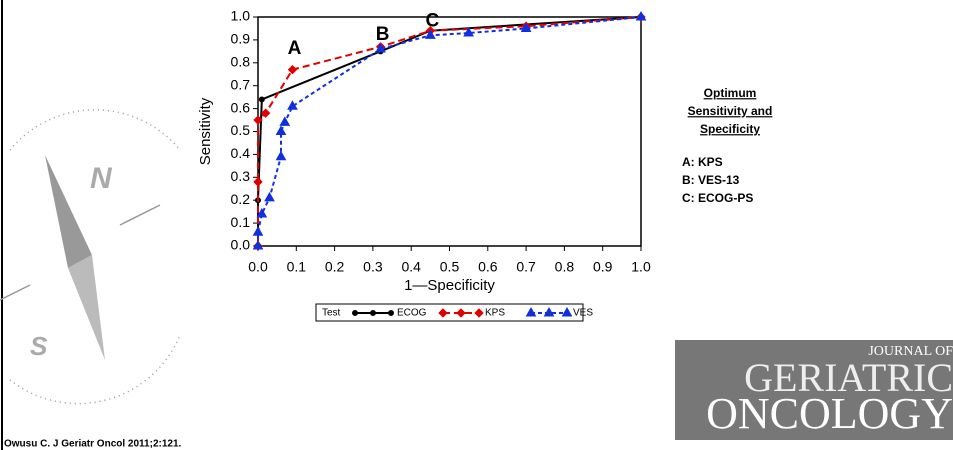 This screenshot has width=953, height=450. Describe the element at coordinates (241, 199) in the screenshot. I see `y-tick-label: 0.2` at that location.